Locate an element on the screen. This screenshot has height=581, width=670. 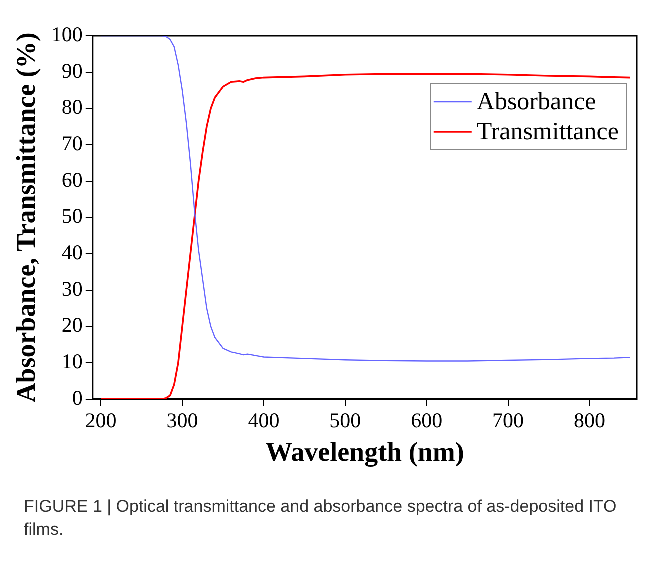
x-axis-title: Wavelength (nm) is located at coordinates (365, 451).